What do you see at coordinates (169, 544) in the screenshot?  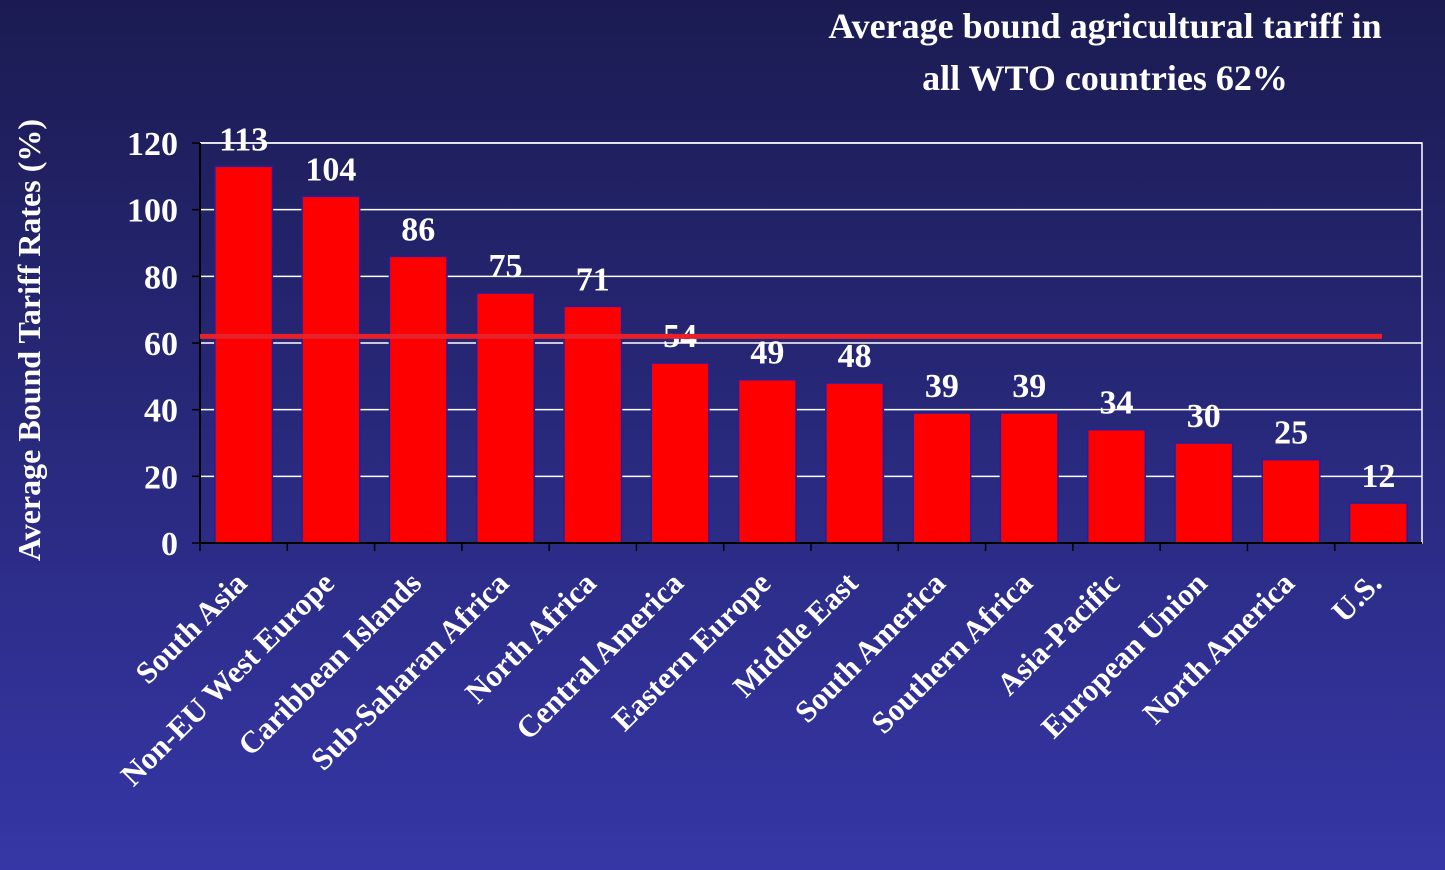 I see `y-tick-label: 0` at bounding box center [169, 544].